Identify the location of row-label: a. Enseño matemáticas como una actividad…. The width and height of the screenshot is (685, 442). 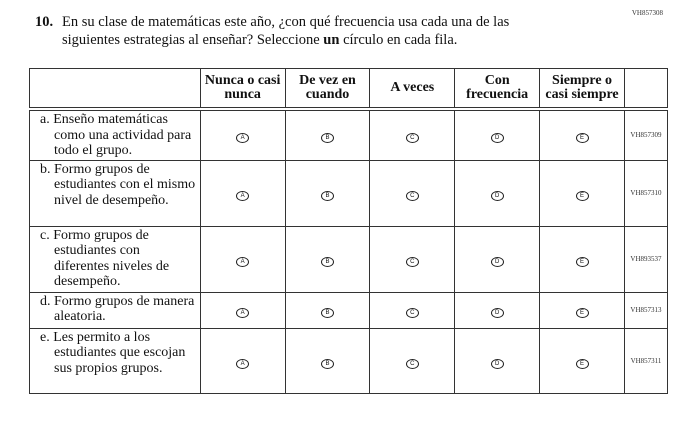
(115, 134).